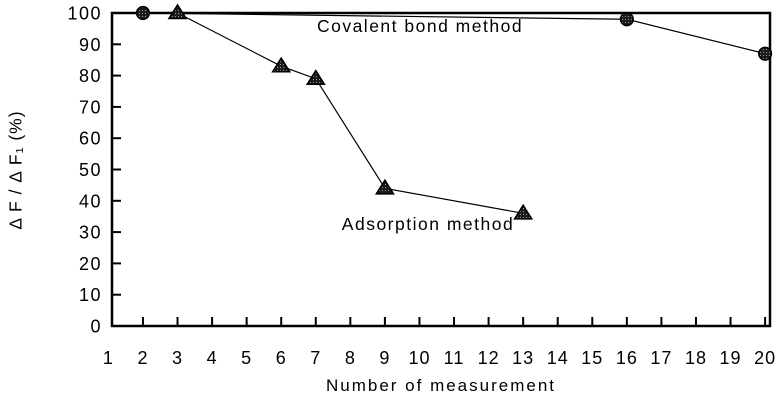  I want to click on x-tick-label: 4, so click(212, 358).